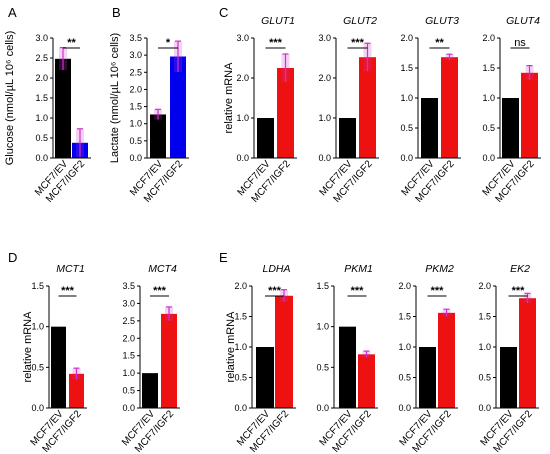 The width and height of the screenshot is (550, 454). What do you see at coordinates (358, 43) in the screenshot?
I see `significance-label-c2: ***` at bounding box center [358, 43].